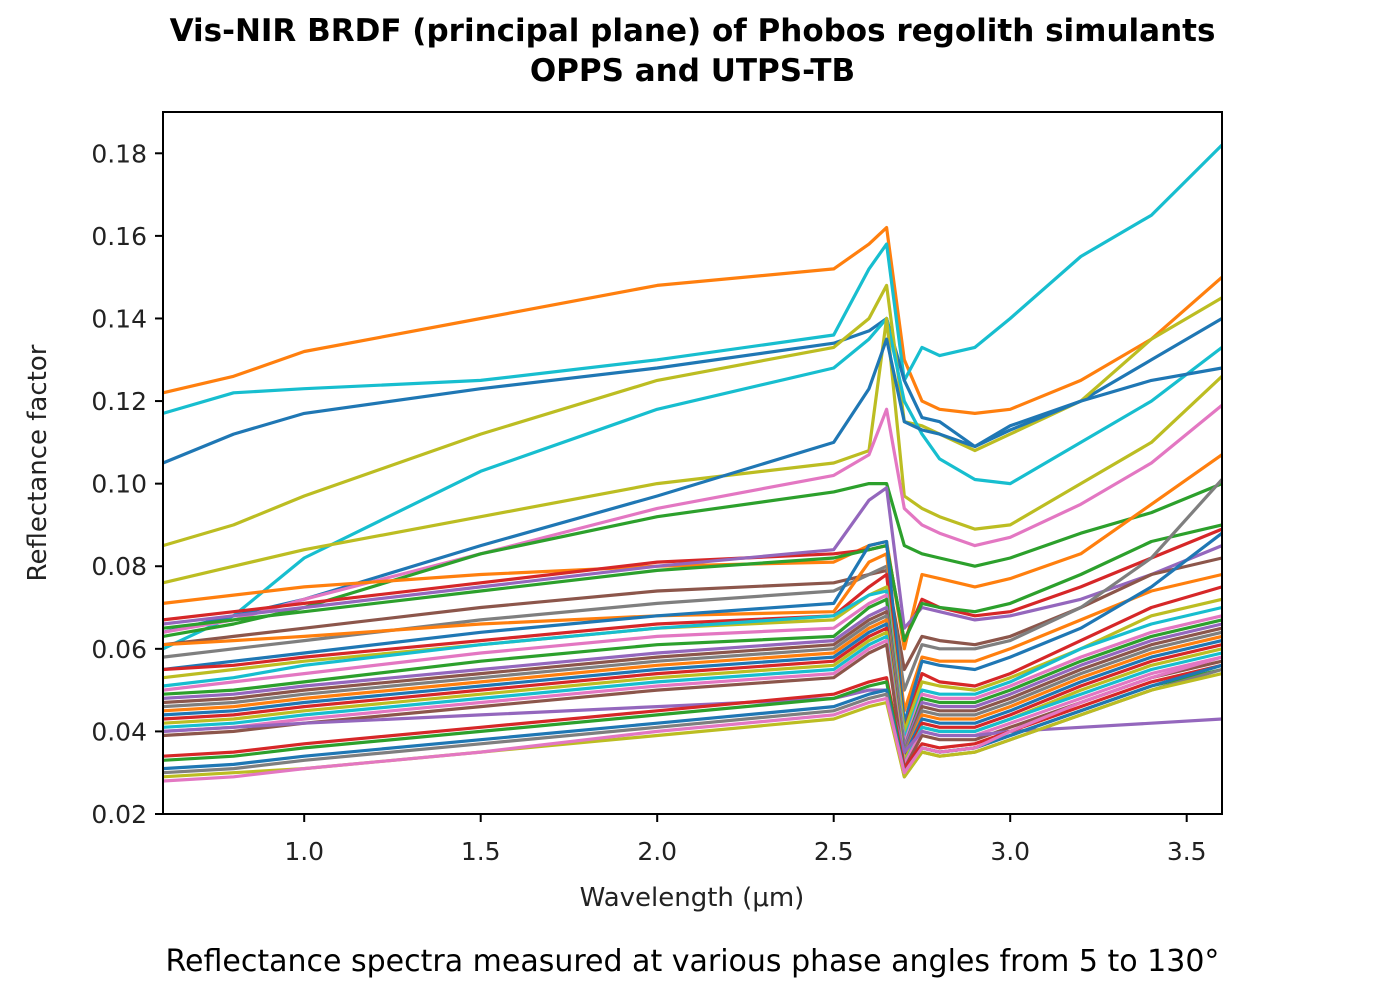 The width and height of the screenshot is (1385, 1004). Describe the element at coordinates (657, 851) in the screenshot. I see `x-tick-label: 2.0` at that location.